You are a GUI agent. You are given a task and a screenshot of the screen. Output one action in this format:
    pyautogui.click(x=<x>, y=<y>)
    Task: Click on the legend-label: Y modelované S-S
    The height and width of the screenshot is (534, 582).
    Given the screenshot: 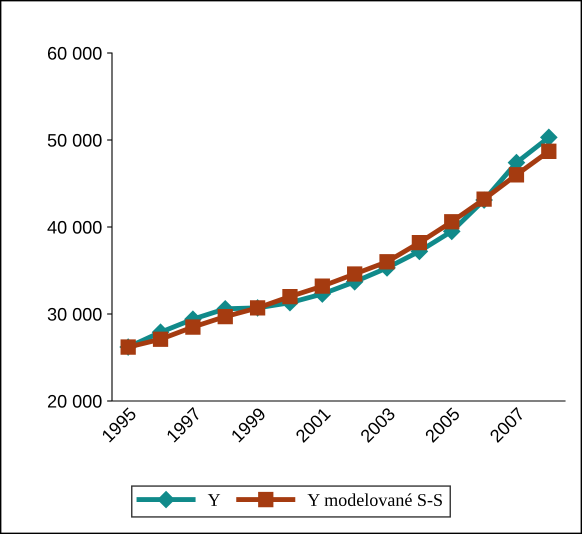 What is the action you would take?
    pyautogui.click(x=375, y=499)
    